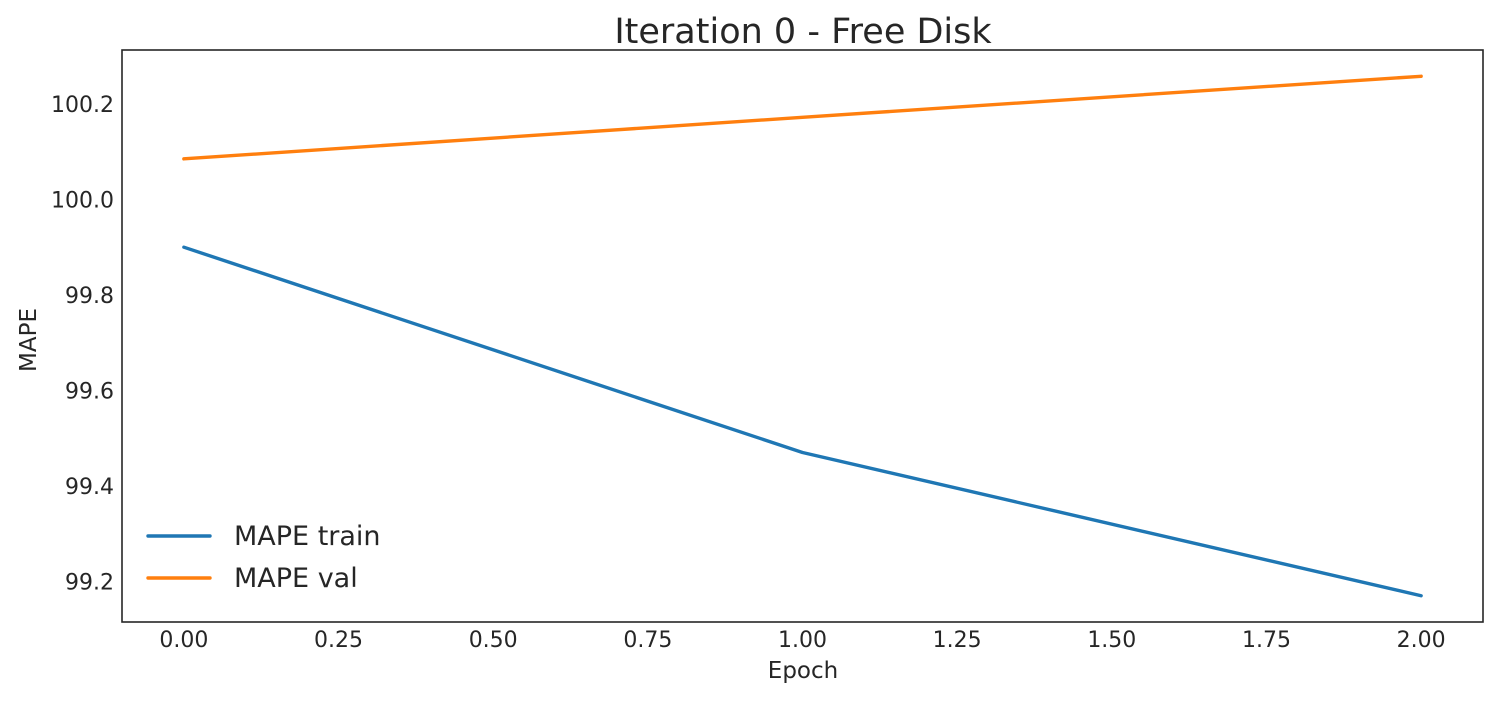 This screenshot has height=704, width=1500. Describe the element at coordinates (1266, 640) in the screenshot. I see `x-tick-label: 1.75` at that location.